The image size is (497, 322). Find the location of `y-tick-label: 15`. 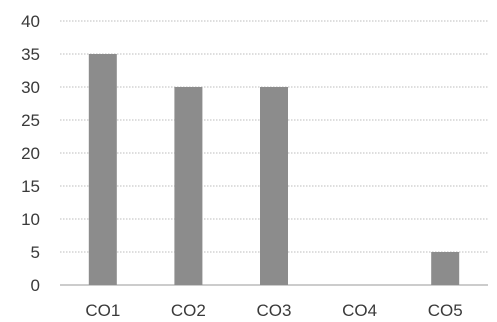

y-tick-label: 15 is located at coordinates (30, 186).